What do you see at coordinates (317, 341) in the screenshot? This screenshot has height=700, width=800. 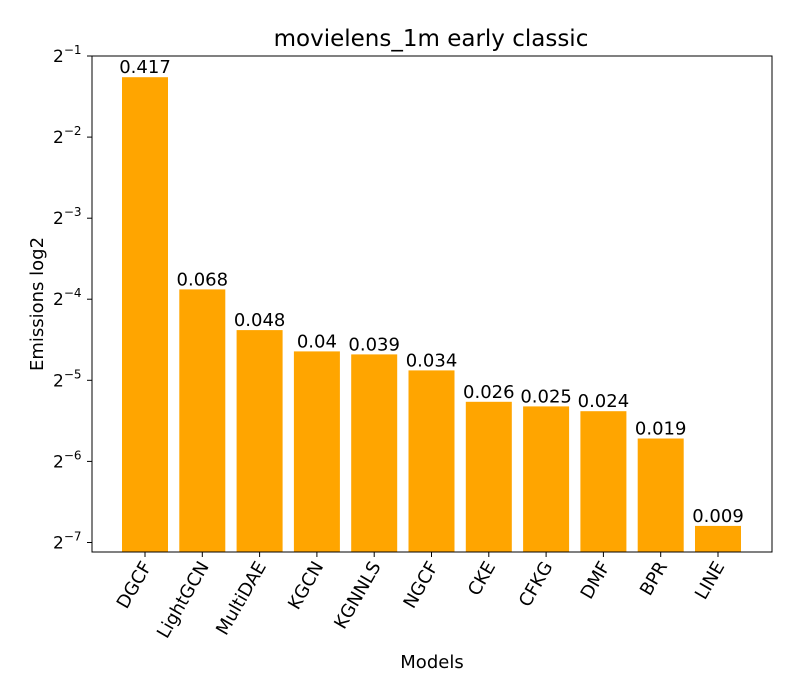 I see `bar-value-label: 0.04` at bounding box center [317, 341].